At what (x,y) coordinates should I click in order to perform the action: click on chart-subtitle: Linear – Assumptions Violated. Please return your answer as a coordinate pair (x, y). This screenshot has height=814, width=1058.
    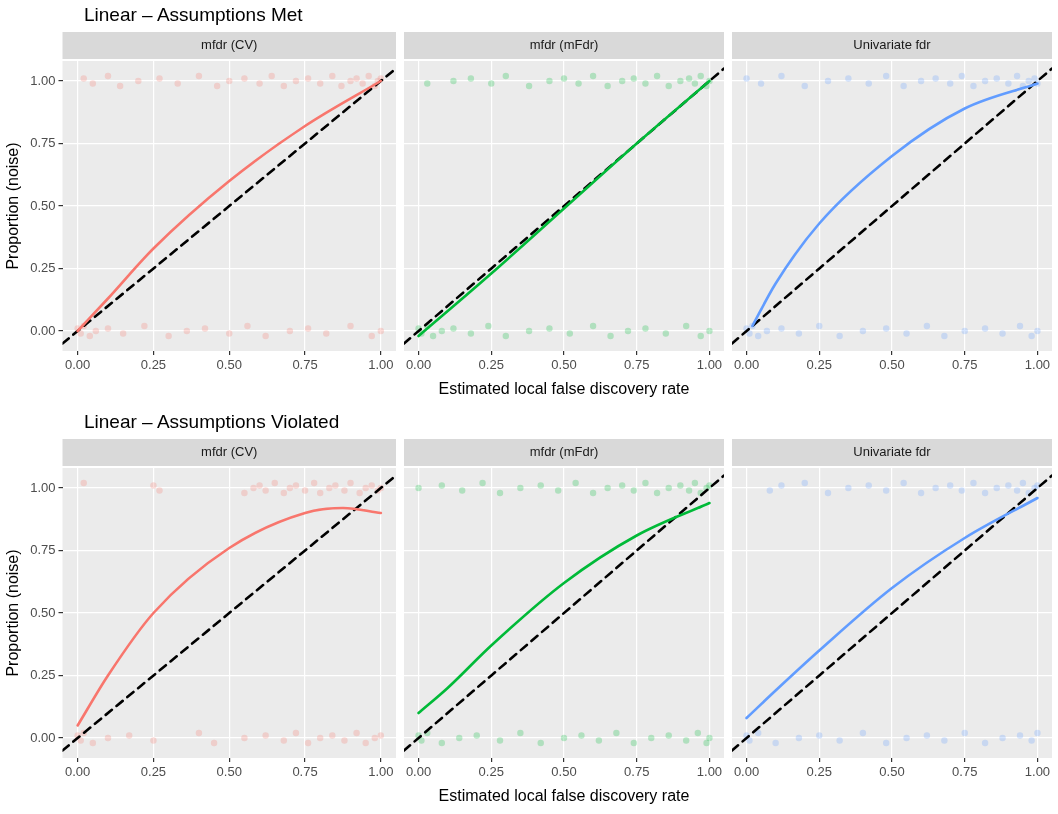
    Looking at the image, I should click on (212, 422).